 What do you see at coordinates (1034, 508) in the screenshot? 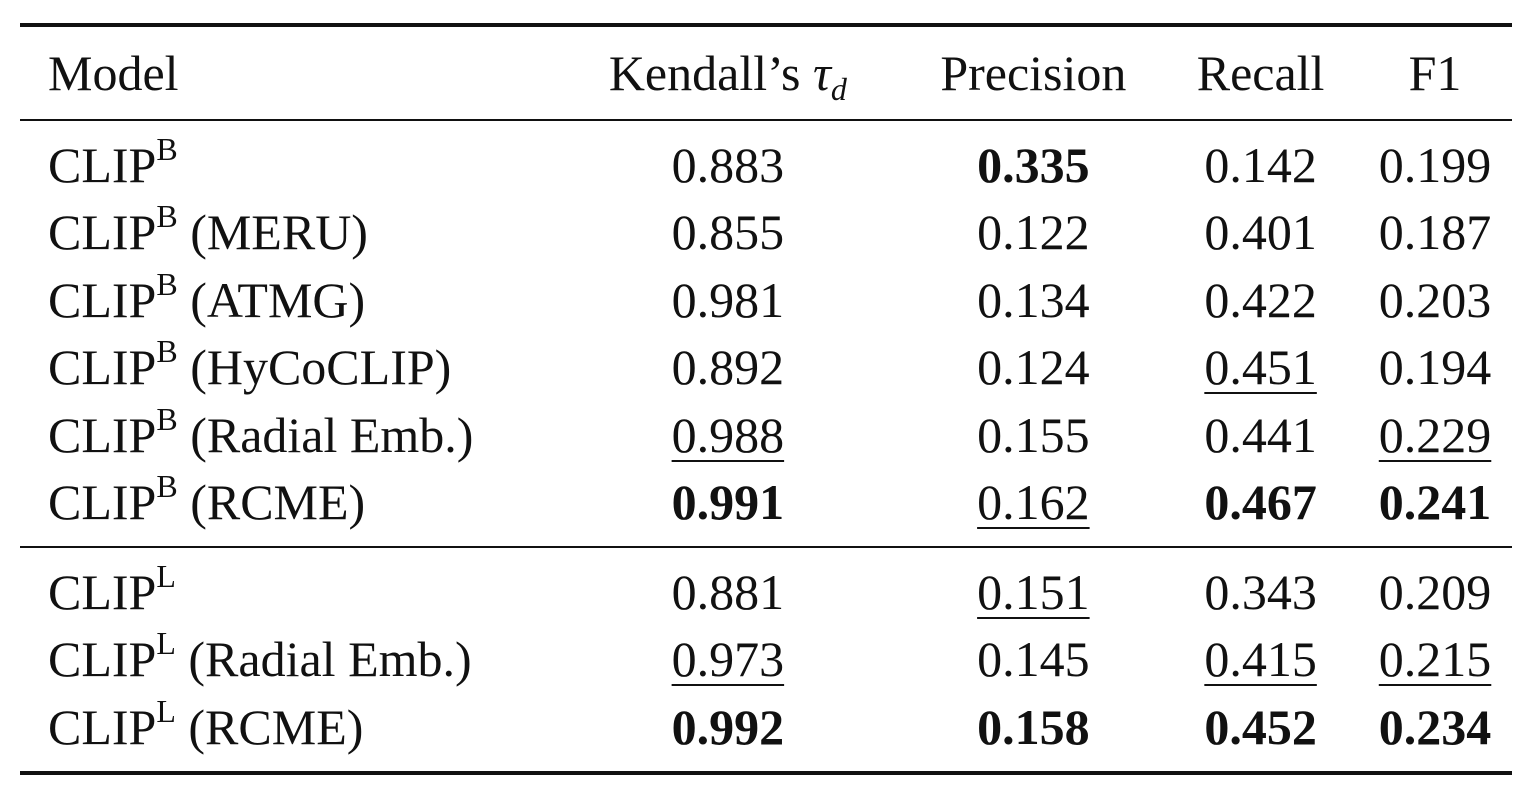
I see `precision-cell: 0.162` at bounding box center [1034, 508].